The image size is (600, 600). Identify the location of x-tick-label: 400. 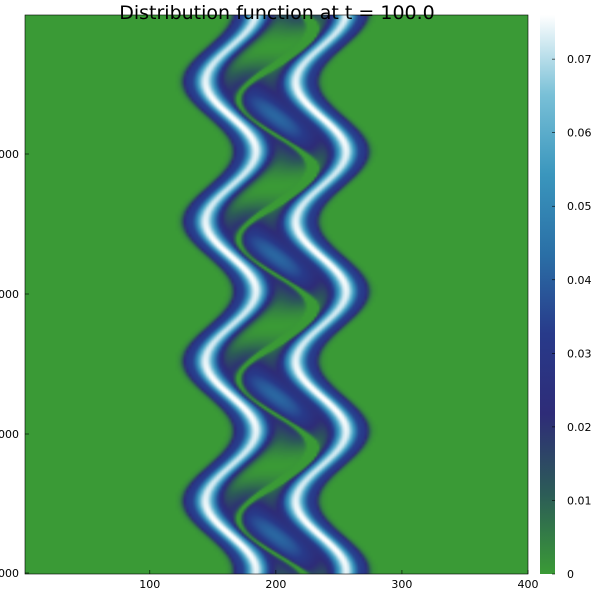
(528, 584).